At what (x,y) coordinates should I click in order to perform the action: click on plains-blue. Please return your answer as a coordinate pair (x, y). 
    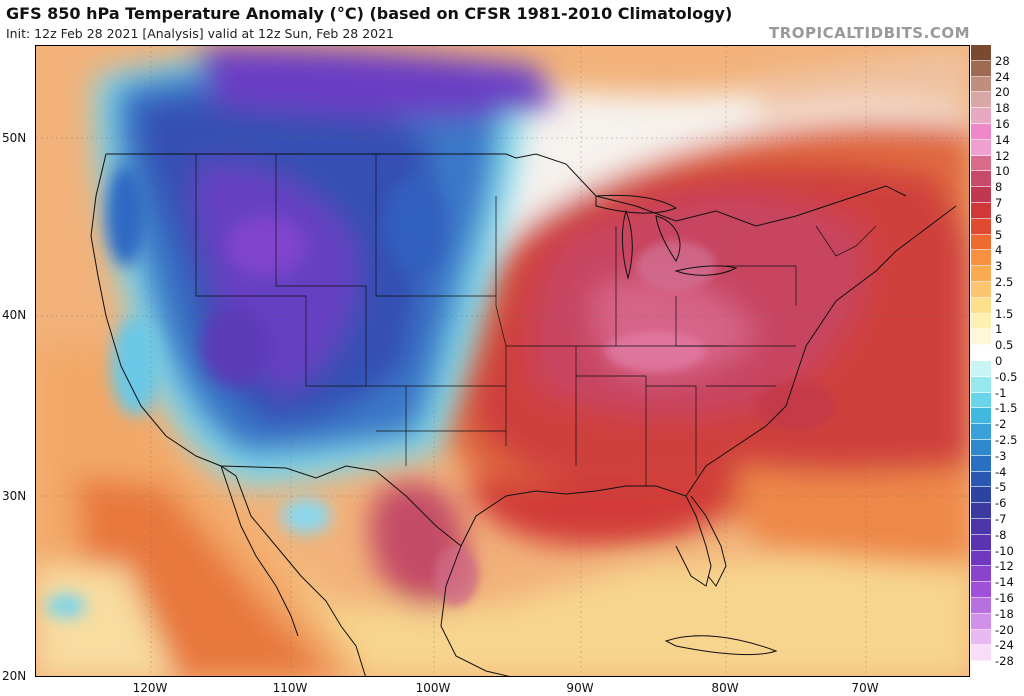
    Looking at the image, I should click on (416, 226).